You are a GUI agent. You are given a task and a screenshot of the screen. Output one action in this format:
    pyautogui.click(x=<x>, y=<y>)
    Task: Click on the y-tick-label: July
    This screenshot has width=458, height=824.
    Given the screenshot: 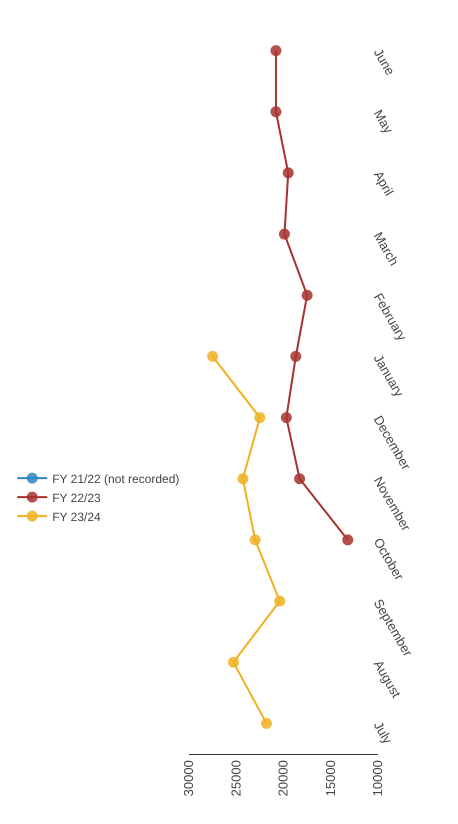 What is the action you would take?
    pyautogui.click(x=383, y=732)
    